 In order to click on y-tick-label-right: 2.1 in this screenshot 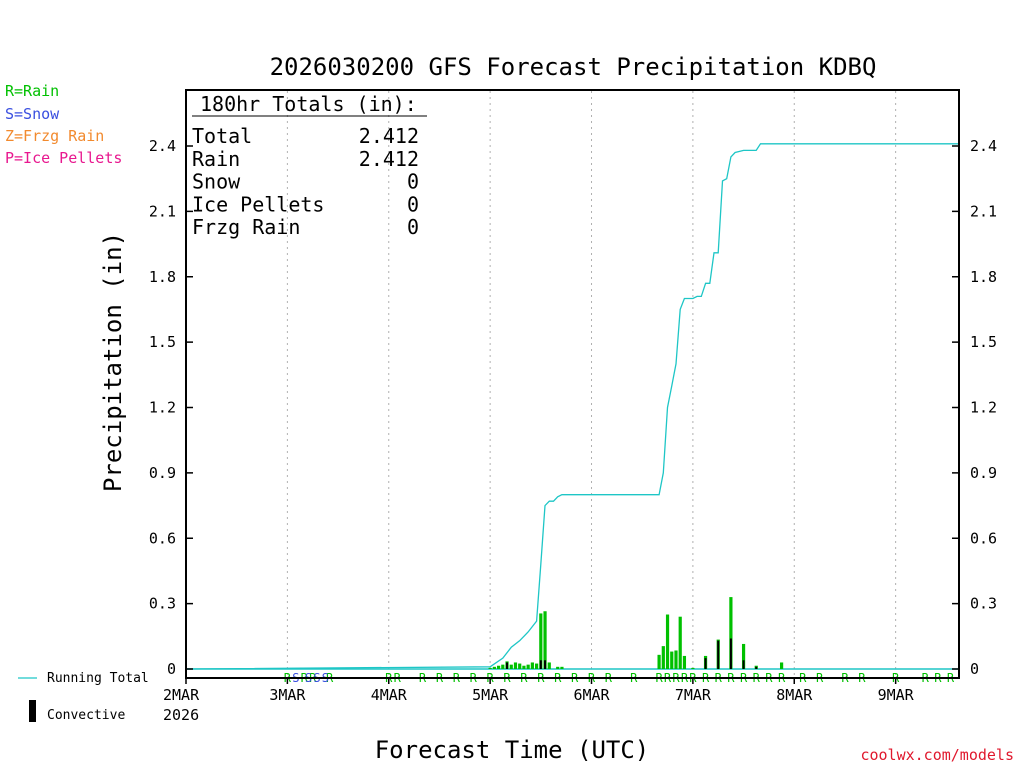, I will do `click(983, 211)`.